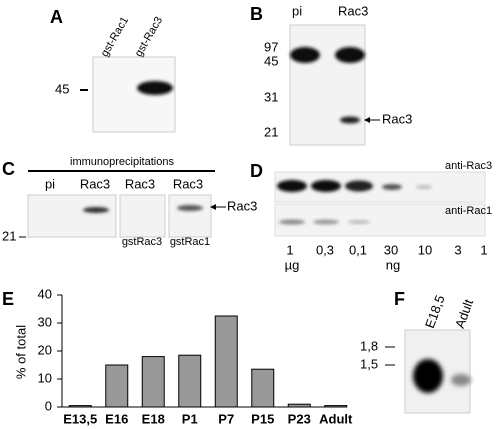 This screenshot has height=429, width=500. I want to click on marker-label: 1,8, so click(369, 345).